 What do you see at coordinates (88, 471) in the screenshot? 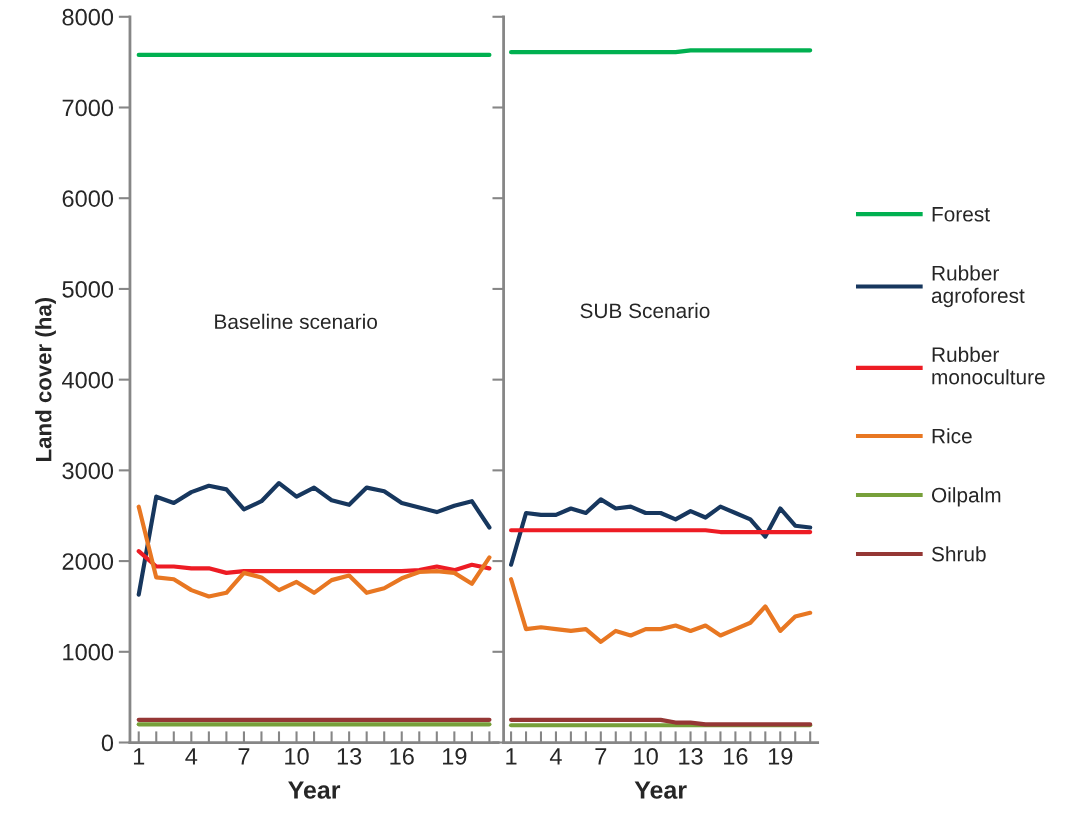
I see `y-tick-label: 3000` at bounding box center [88, 471].